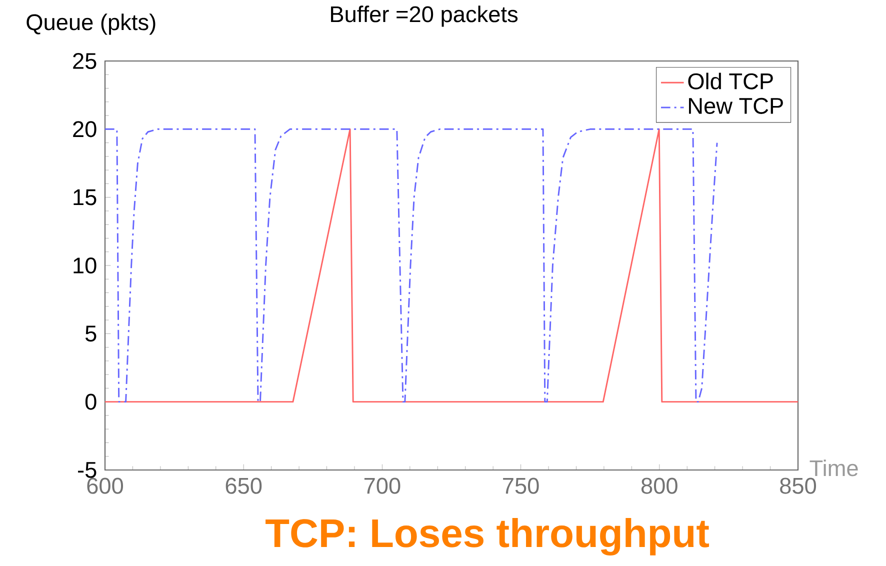 The image size is (886, 566). What do you see at coordinates (90, 402) in the screenshot?
I see `y-tick-label: 0` at bounding box center [90, 402].